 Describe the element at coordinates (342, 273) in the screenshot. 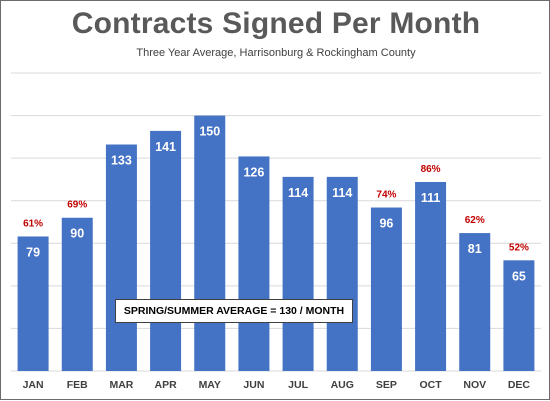

I see `bar-aug` at that location.